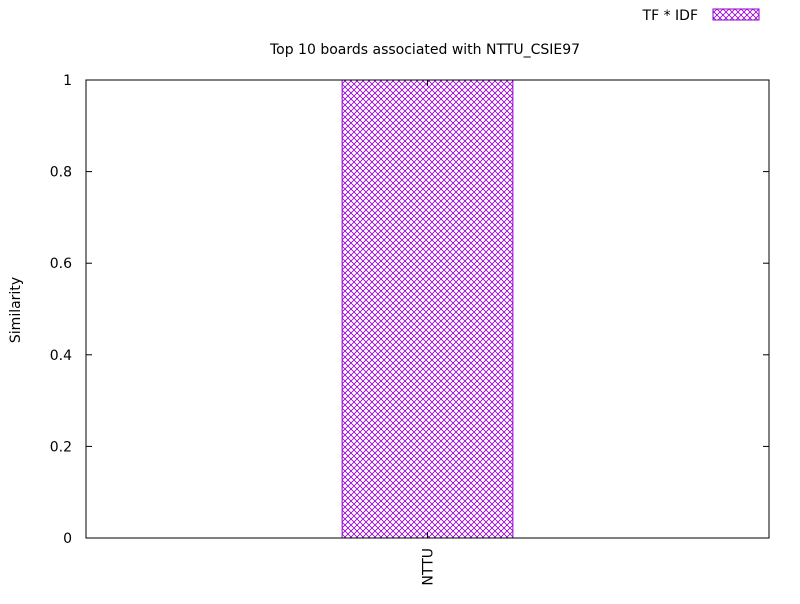 This screenshot has width=800, height=604. I want to click on x-axis: NTTU, so click(429, 333).